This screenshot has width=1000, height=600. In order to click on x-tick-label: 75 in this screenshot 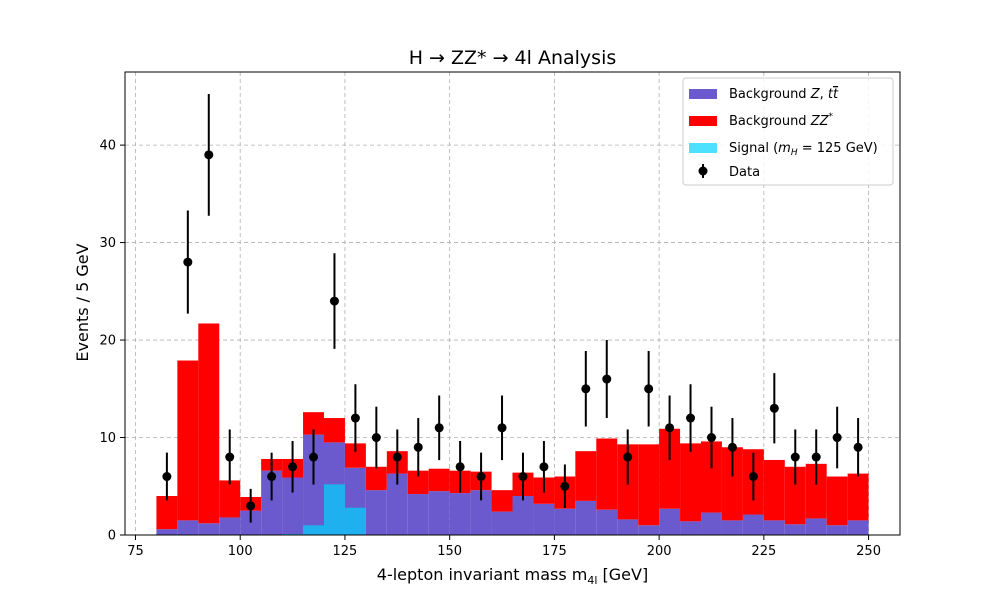, I will do `click(135, 551)`.